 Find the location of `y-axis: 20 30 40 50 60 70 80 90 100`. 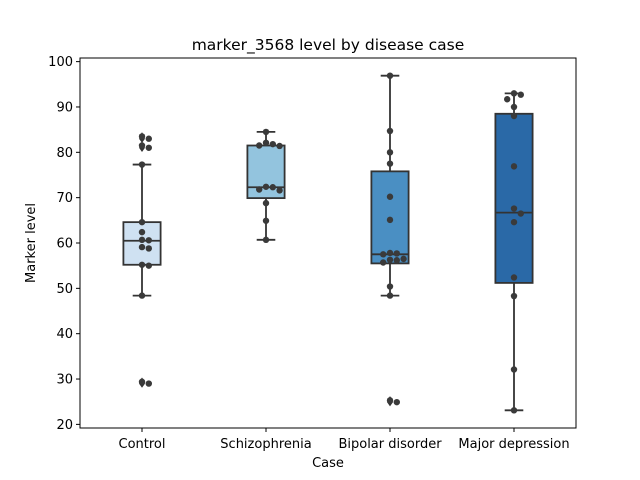

y-axis: 20 30 40 50 60 70 80 90 100 is located at coordinates (64, 244).